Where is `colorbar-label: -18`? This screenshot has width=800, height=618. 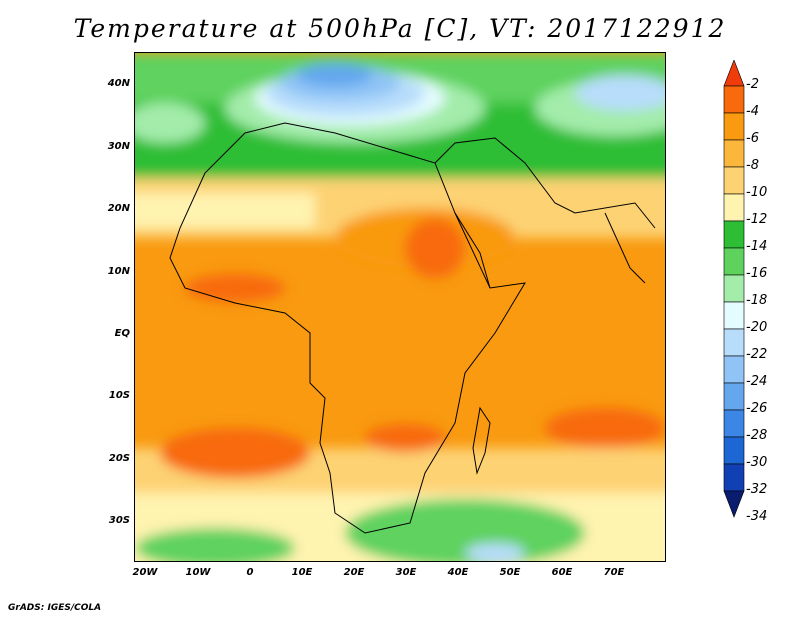
colorbar-label: -18 is located at coordinates (757, 300).